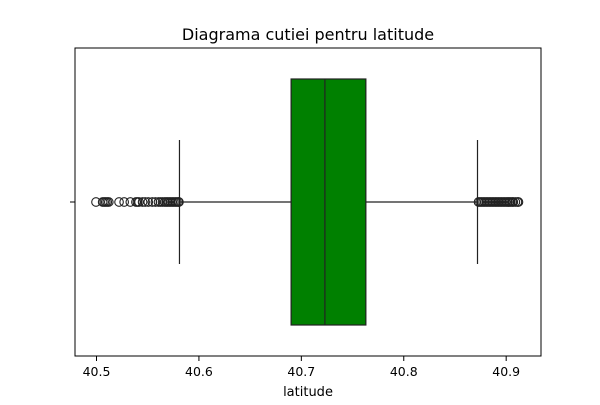 This screenshot has width=600, height=405. I want to click on iqr-box, so click(328, 202).